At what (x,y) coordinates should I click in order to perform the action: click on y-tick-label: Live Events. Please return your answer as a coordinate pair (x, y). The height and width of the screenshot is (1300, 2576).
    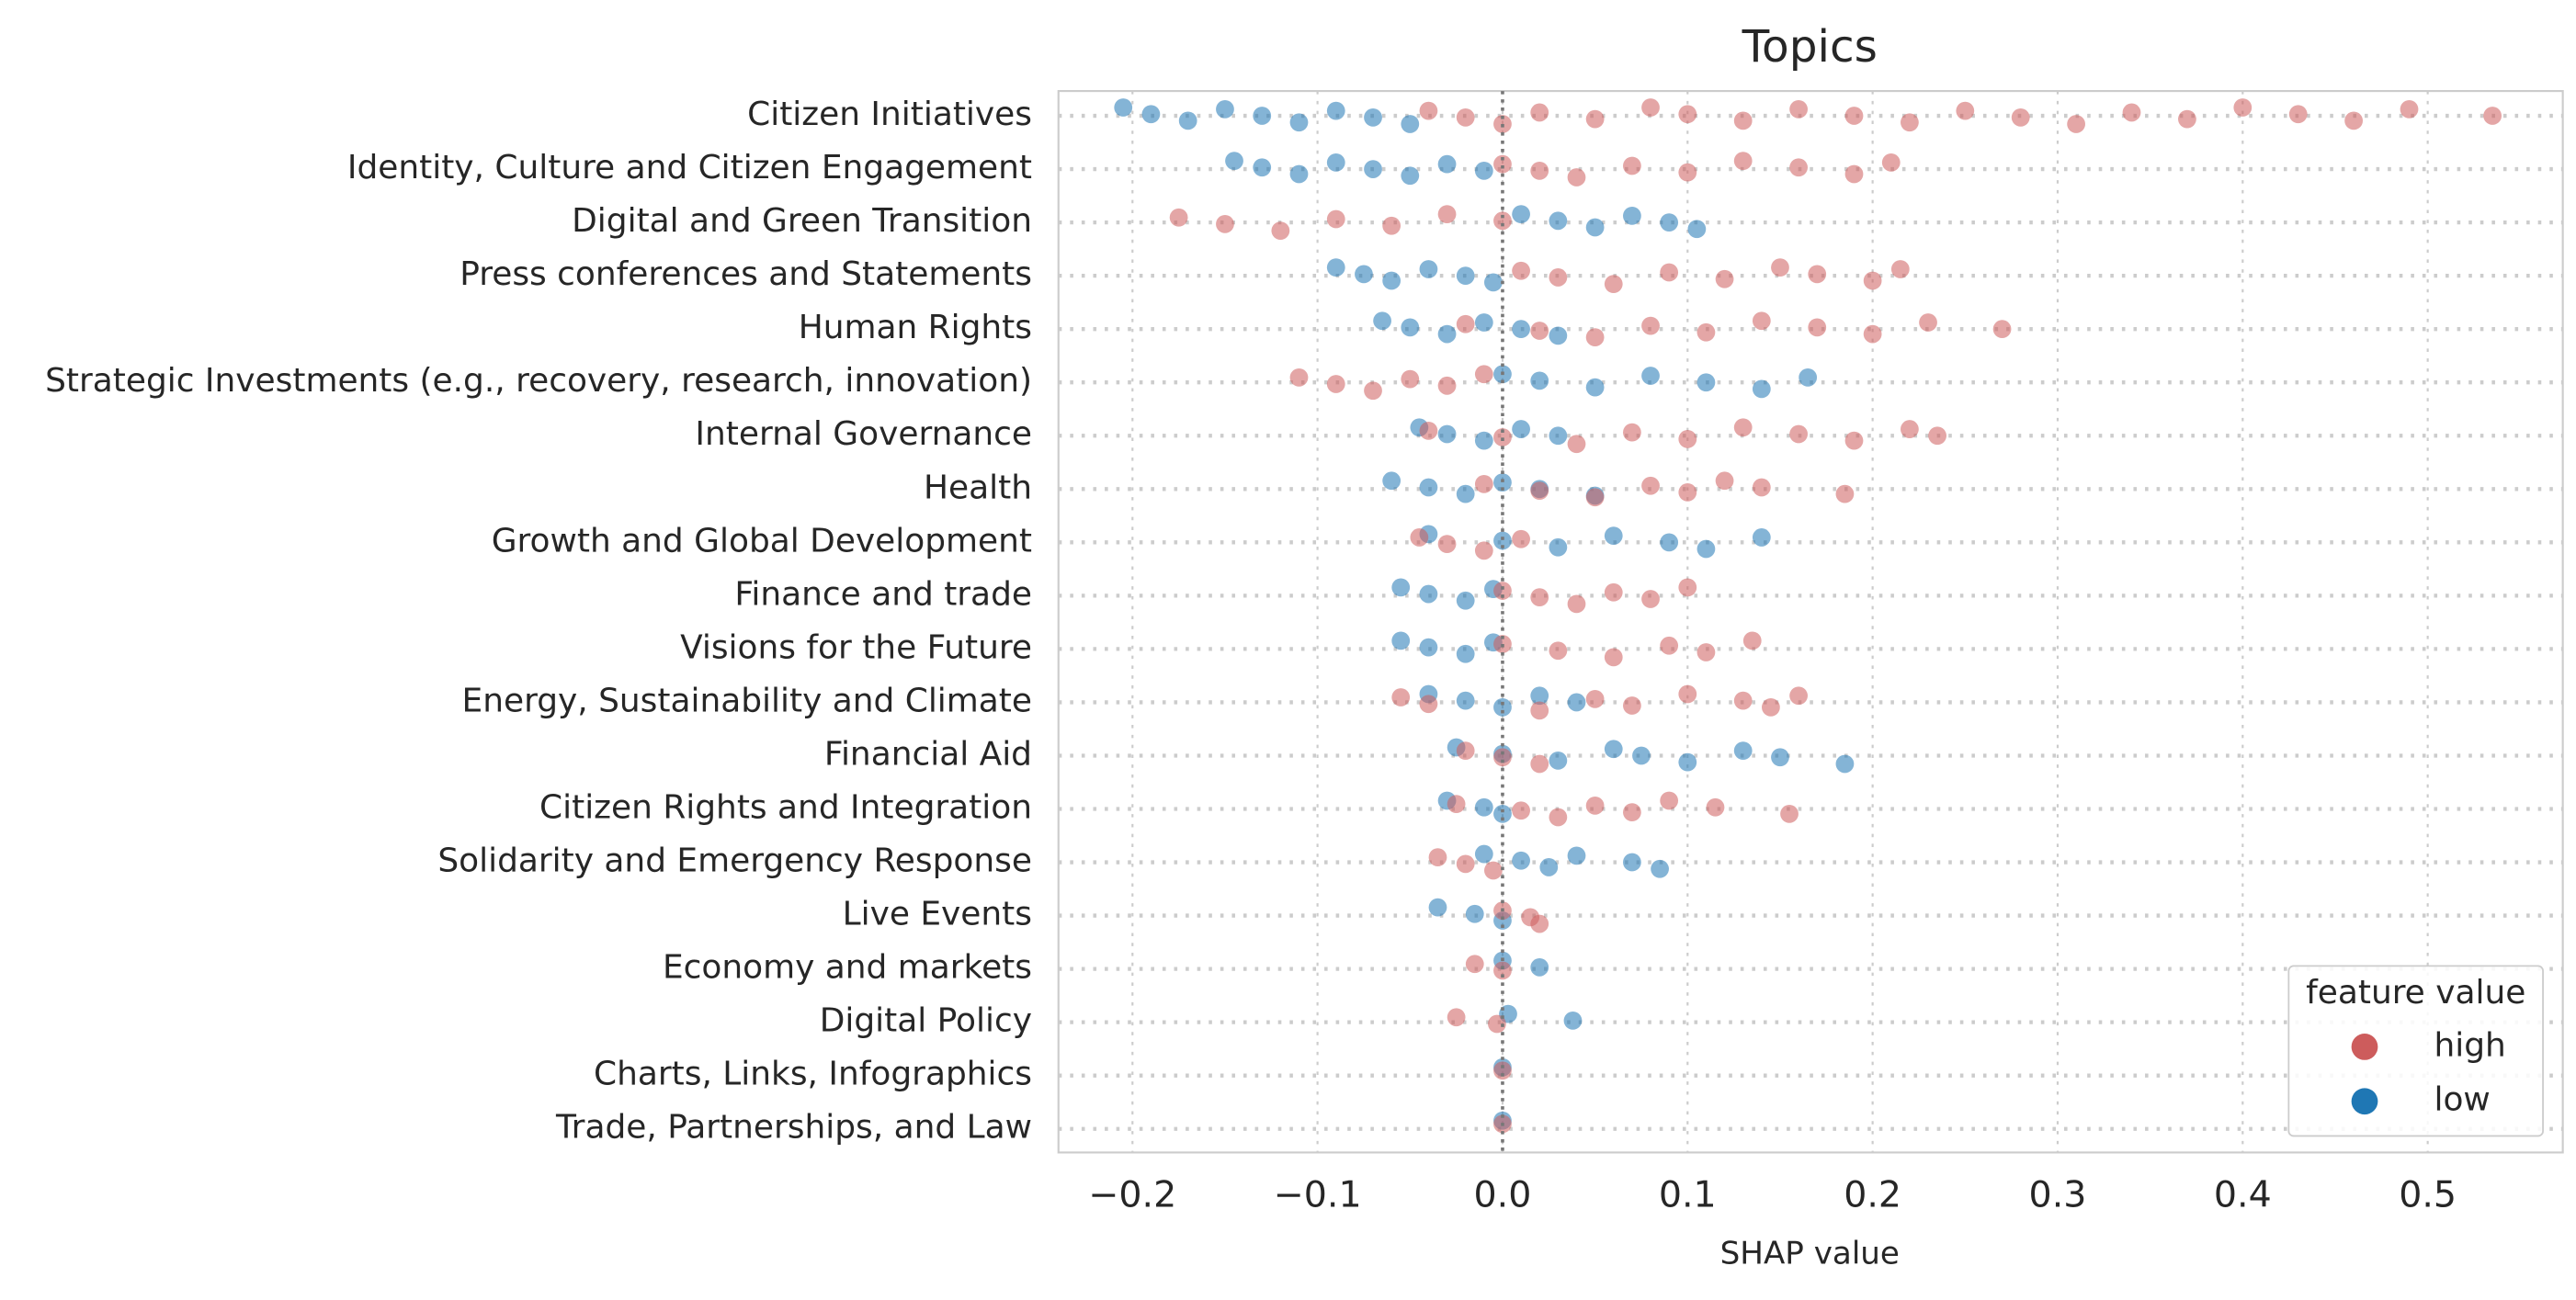
    Looking at the image, I should click on (938, 914).